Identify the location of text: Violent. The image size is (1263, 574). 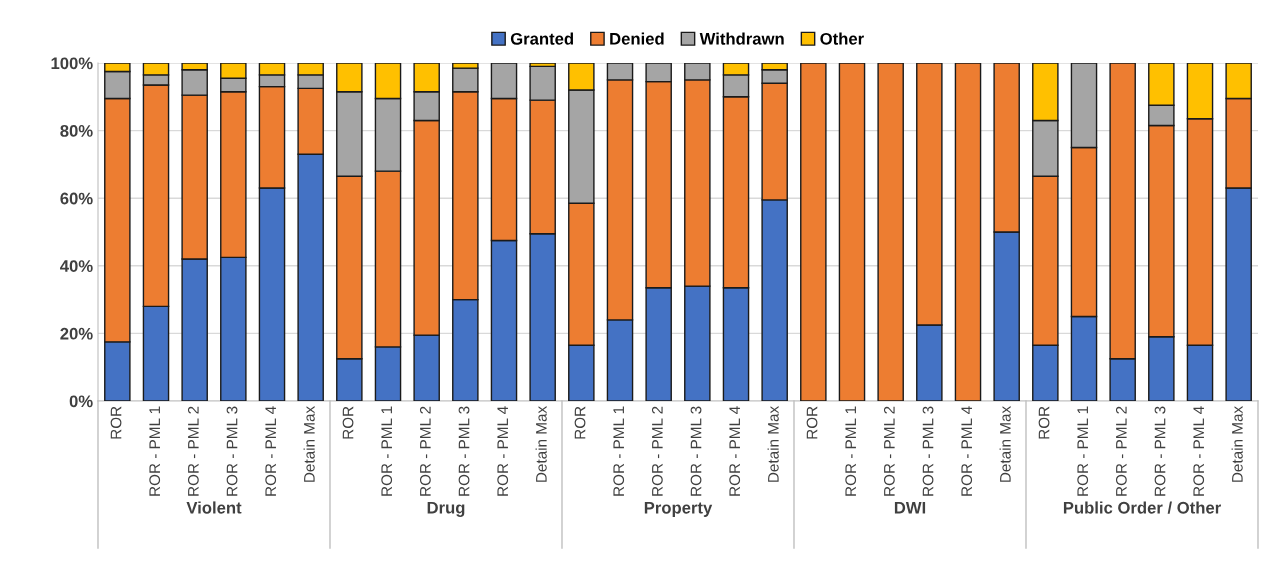
(214, 507).